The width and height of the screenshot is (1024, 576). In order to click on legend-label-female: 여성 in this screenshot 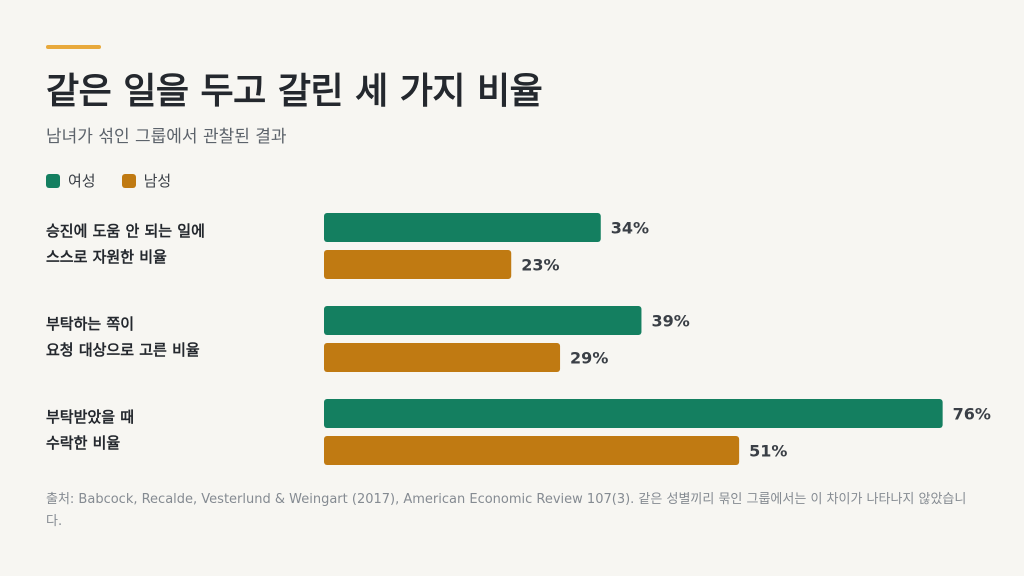, I will do `click(82, 181)`.